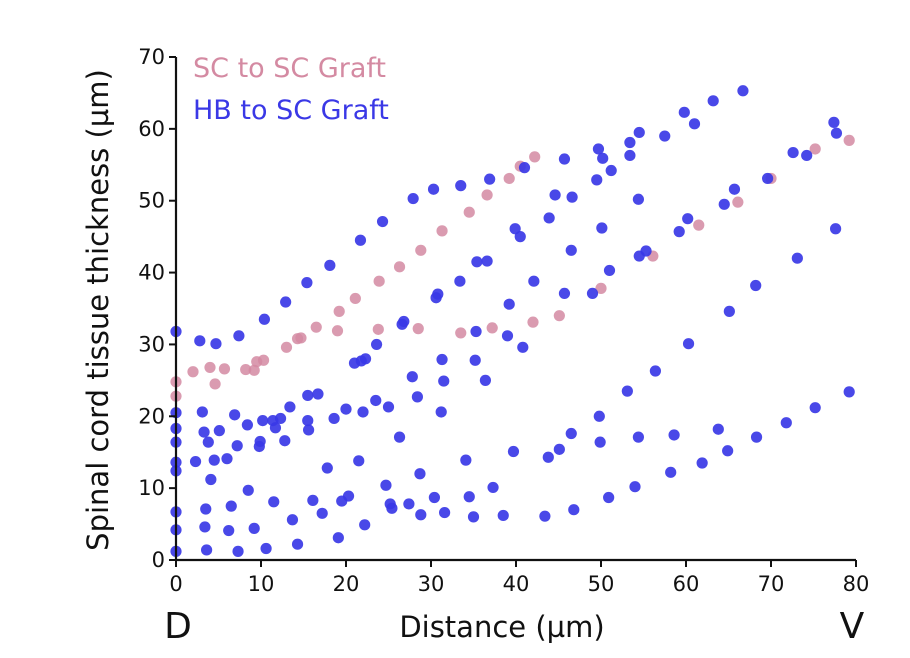  What do you see at coordinates (151, 344) in the screenshot?
I see `y-tick-label: 30` at bounding box center [151, 344].